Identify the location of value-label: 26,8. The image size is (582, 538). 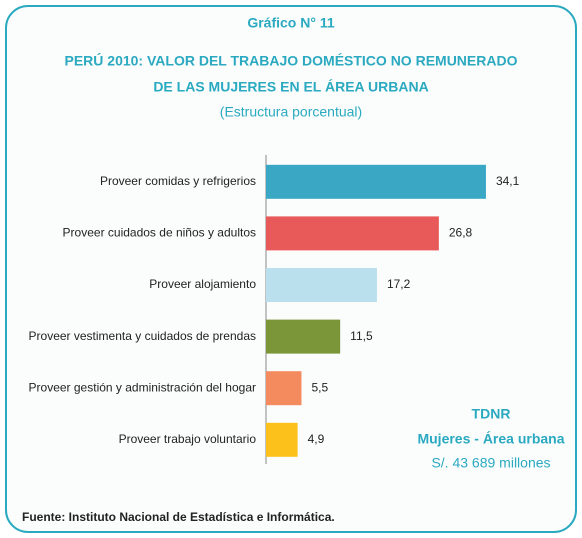
(461, 233).